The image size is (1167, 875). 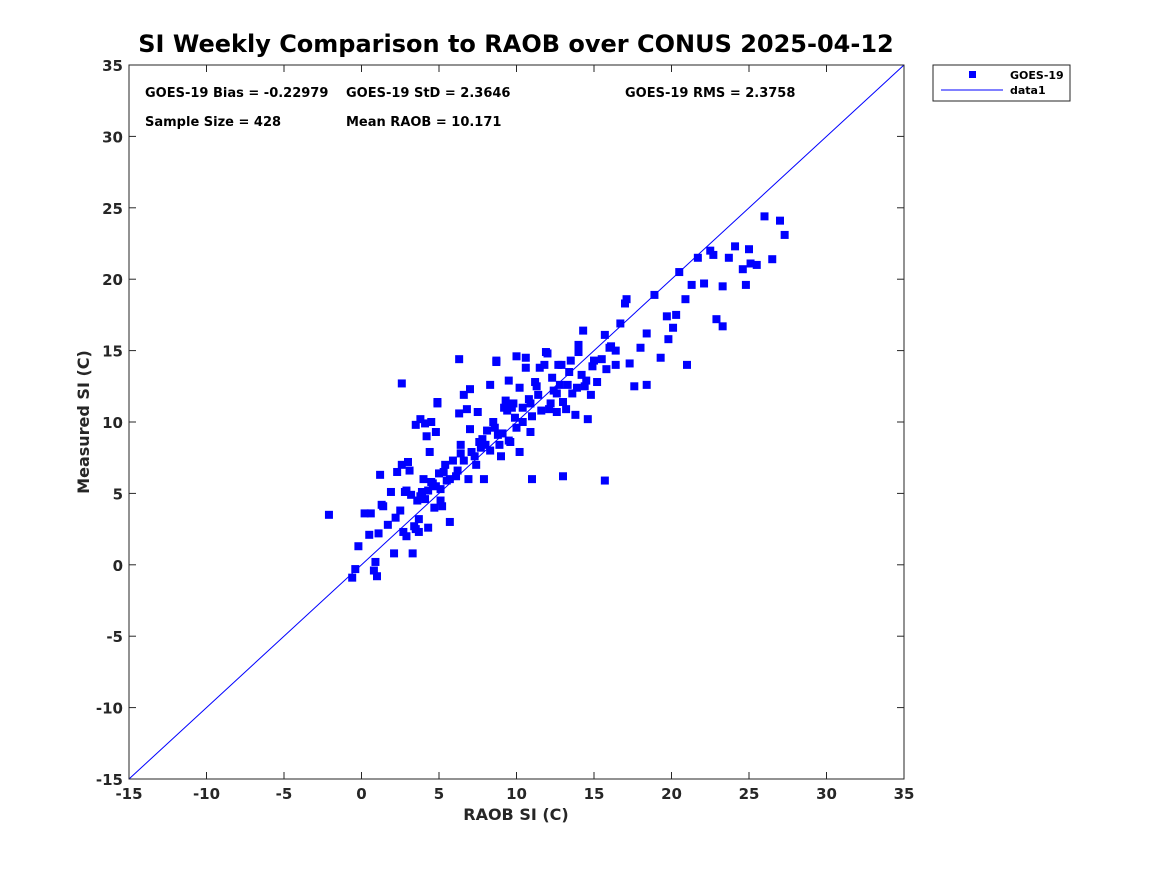 I want to click on stat-mean-raob: Mean RAOB = 10.171, so click(x=423, y=122).